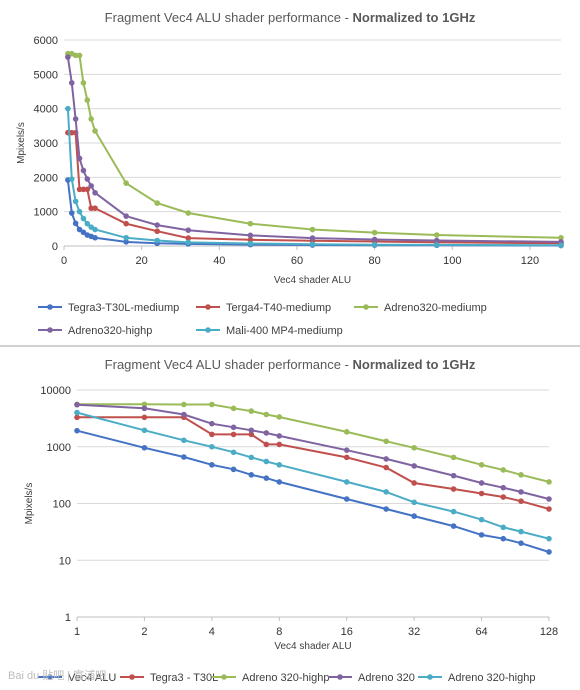 The image size is (580, 690). What do you see at coordinates (46, 213) in the screenshot?
I see `y-tick-label: 1000` at bounding box center [46, 213].